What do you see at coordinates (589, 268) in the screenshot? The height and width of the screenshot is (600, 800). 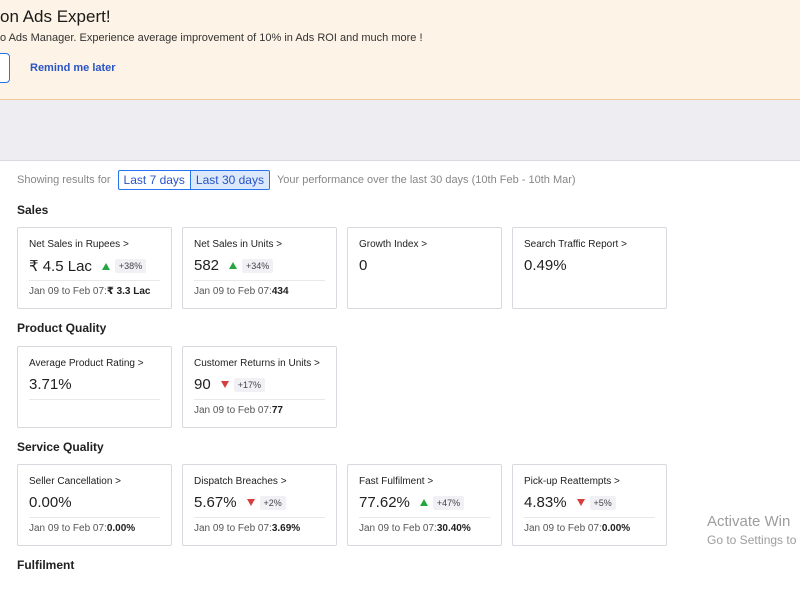 I see `card-search-traffic: Search Traffic Report > 0.49%` at bounding box center [589, 268].